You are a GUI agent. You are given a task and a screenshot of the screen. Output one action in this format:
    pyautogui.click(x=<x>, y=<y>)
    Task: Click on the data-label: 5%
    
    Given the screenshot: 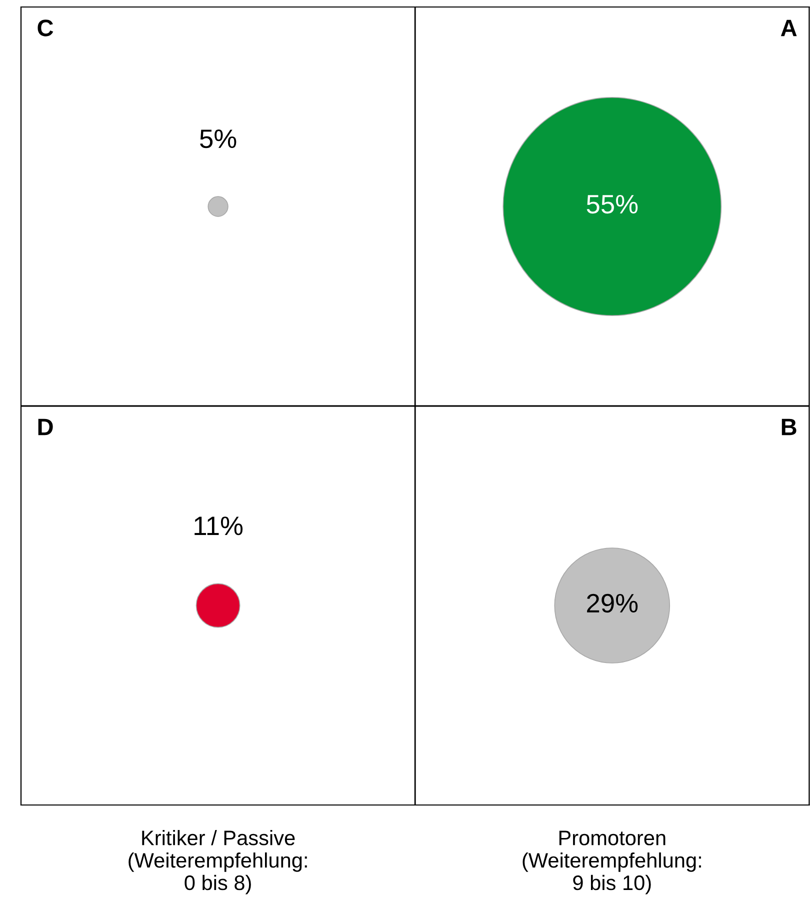 What is the action you would take?
    pyautogui.click(x=218, y=139)
    